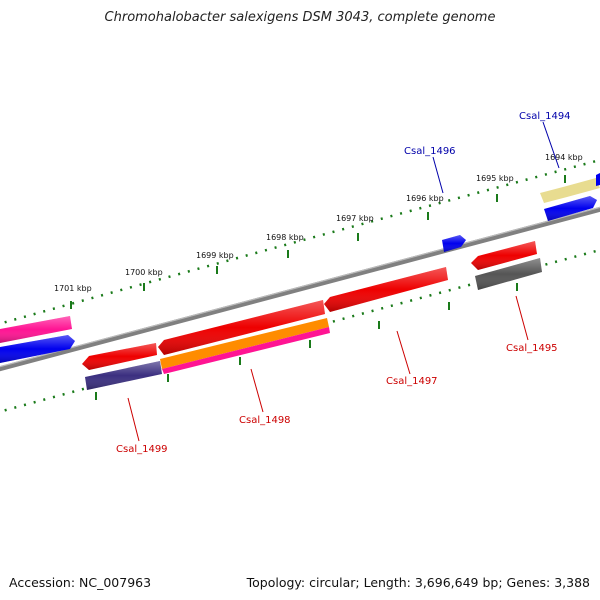  Describe the element at coordinates (215, 255) in the screenshot. I see `scale-label-1699: 1699 kbp` at that location.